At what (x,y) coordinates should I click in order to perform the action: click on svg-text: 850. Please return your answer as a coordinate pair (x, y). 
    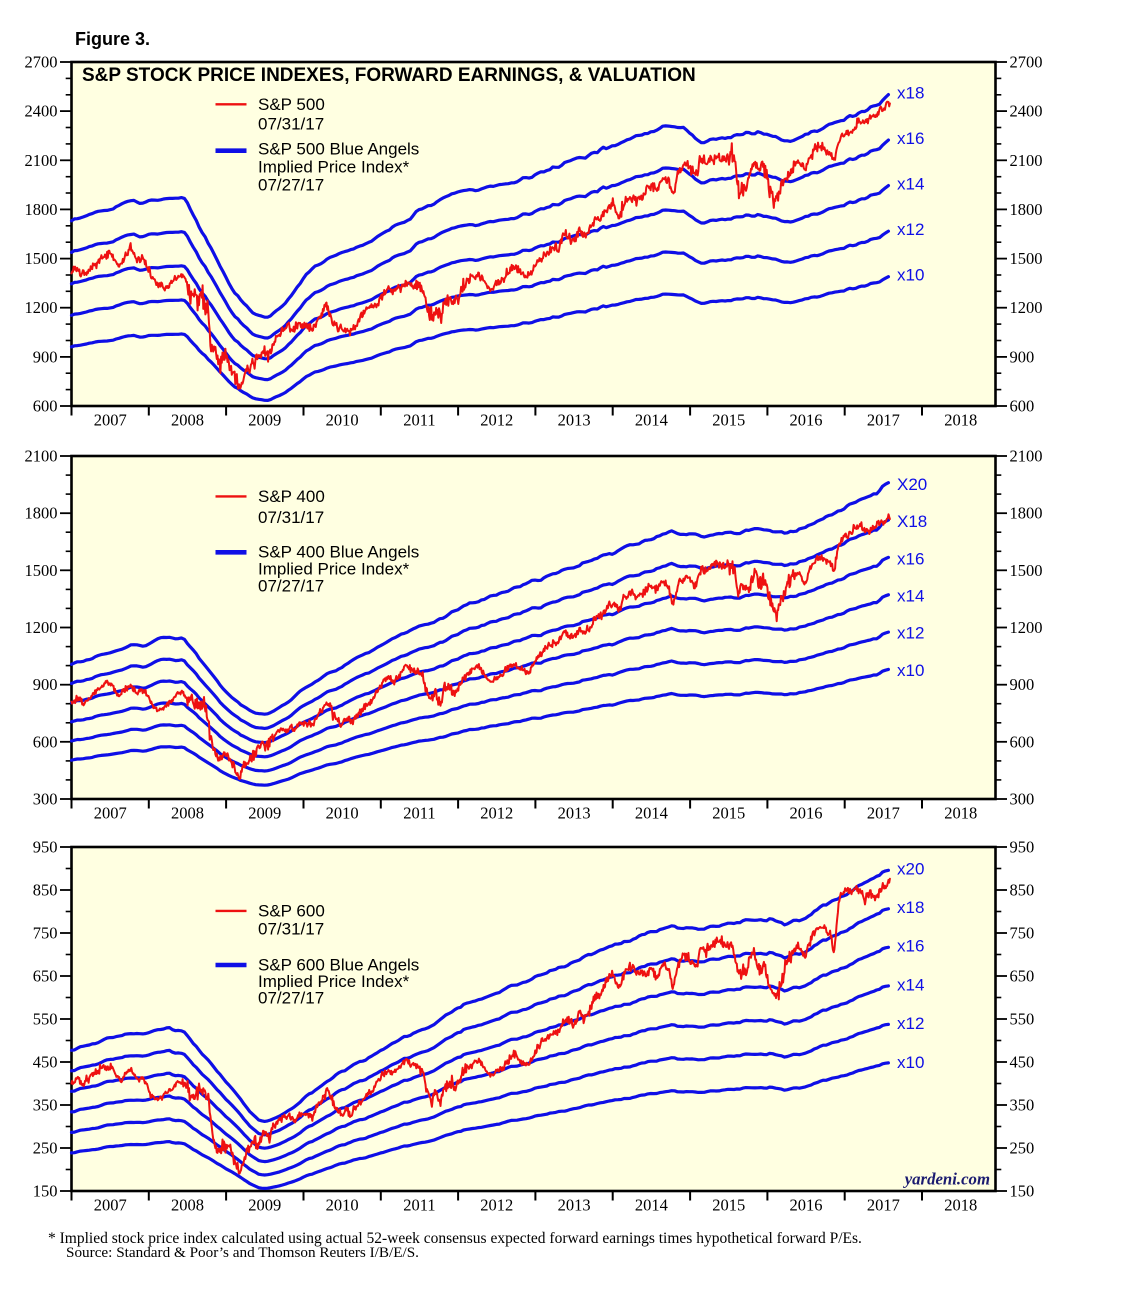
    Looking at the image, I should click on (45, 890).